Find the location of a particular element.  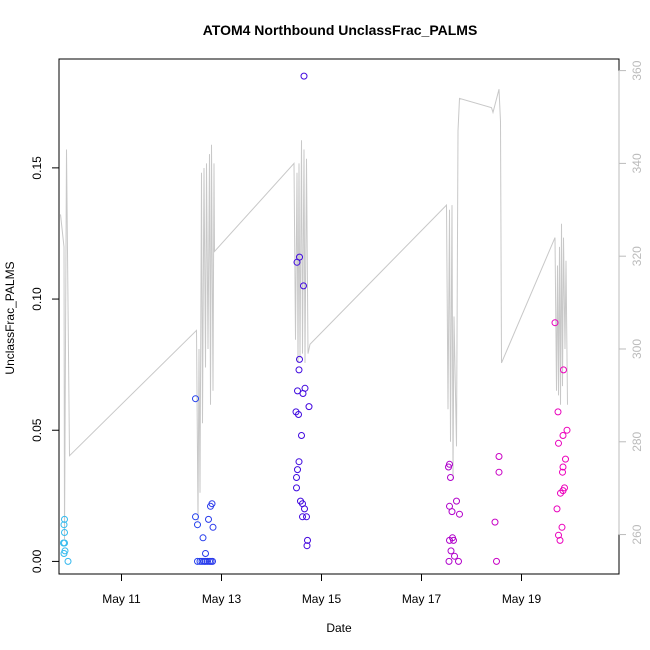

y-tick-label: 0.15 is located at coordinates (37, 168).